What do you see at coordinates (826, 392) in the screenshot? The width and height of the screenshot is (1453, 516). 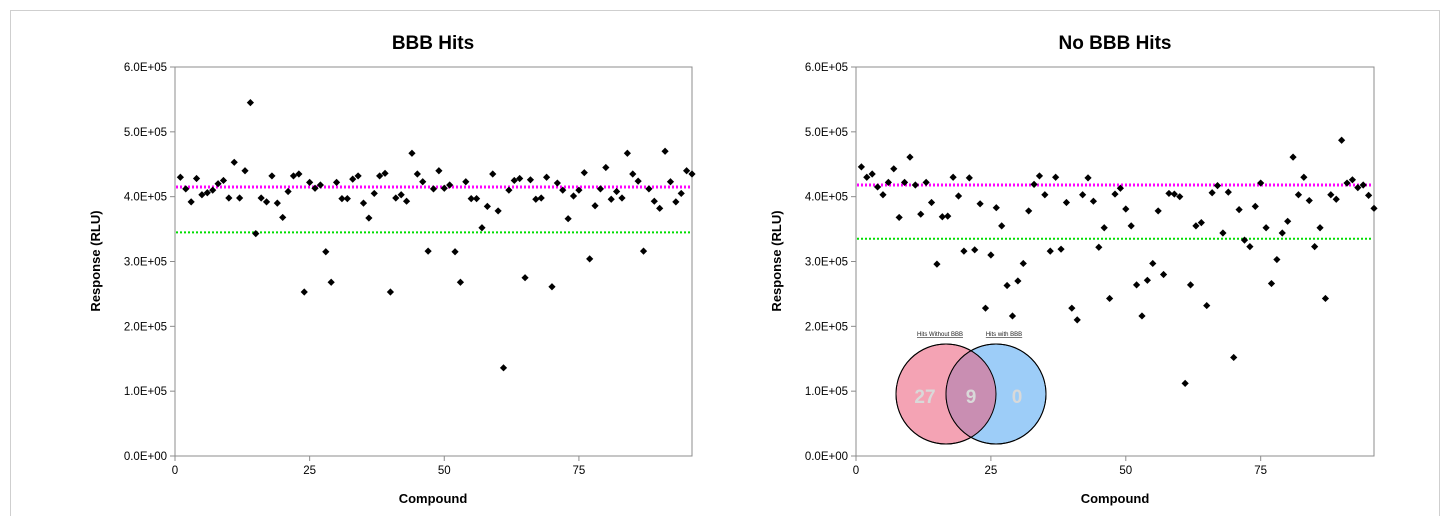 I see `y-tick-label: 1.0E+05` at bounding box center [826, 392].